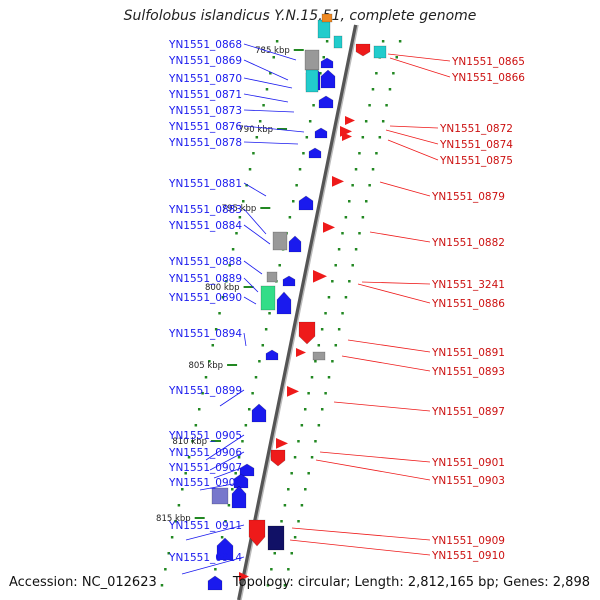  Describe the element at coordinates (205, 436) in the screenshot. I see `left-gene-label: YN1551_0905` at that location.